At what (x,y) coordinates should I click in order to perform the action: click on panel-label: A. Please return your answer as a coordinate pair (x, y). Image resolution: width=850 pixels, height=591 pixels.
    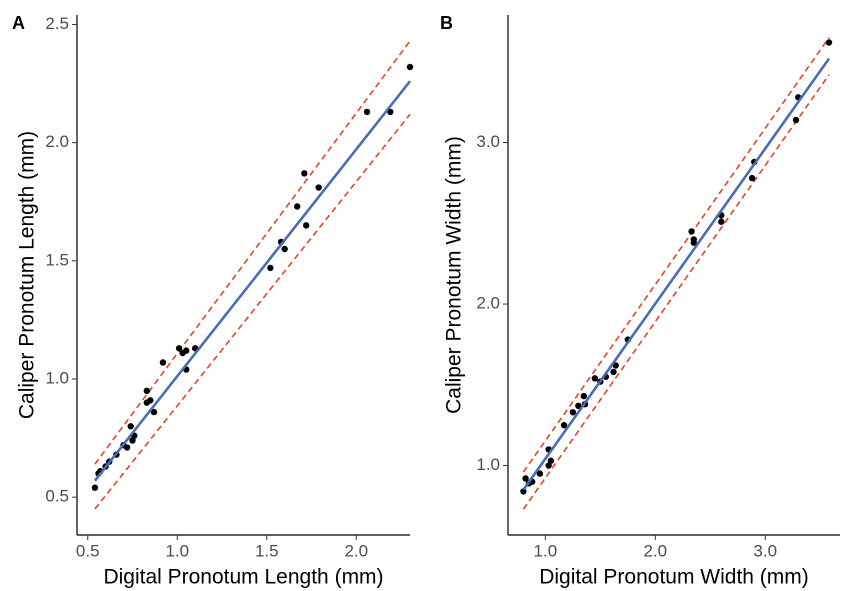
    Looking at the image, I should click on (18, 23).